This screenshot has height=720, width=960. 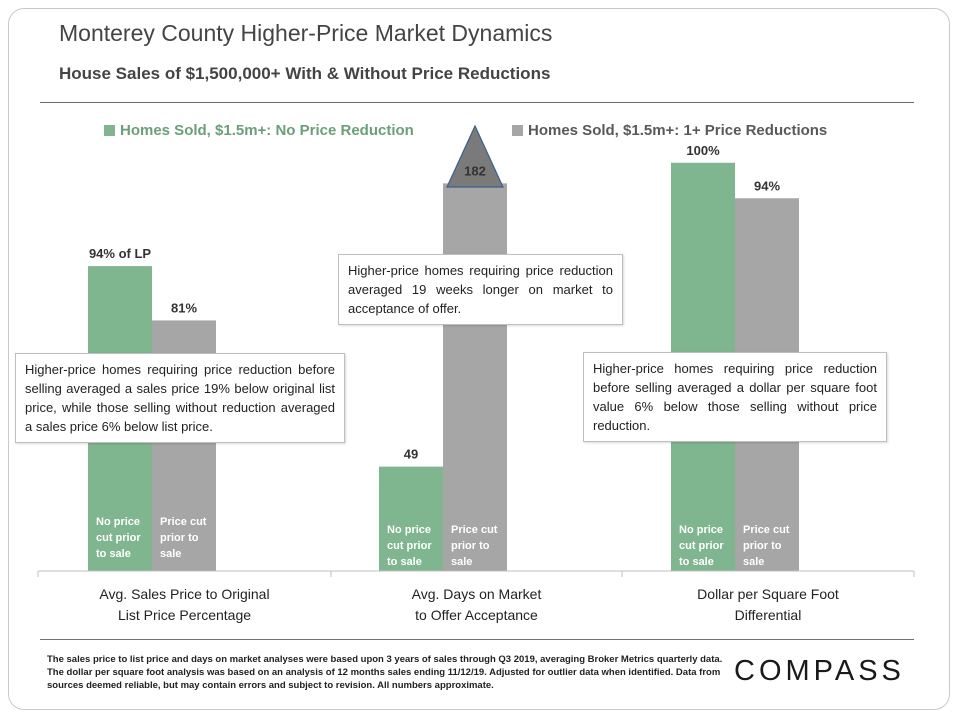 I want to click on x-axis-ticks, so click(x=476, y=574).